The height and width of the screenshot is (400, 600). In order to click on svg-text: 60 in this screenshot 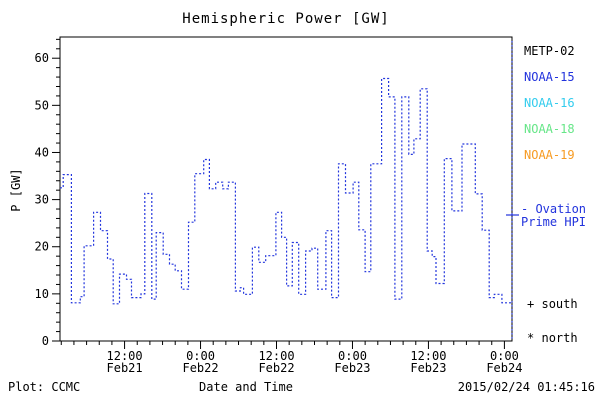, I will do `click(42, 58)`.